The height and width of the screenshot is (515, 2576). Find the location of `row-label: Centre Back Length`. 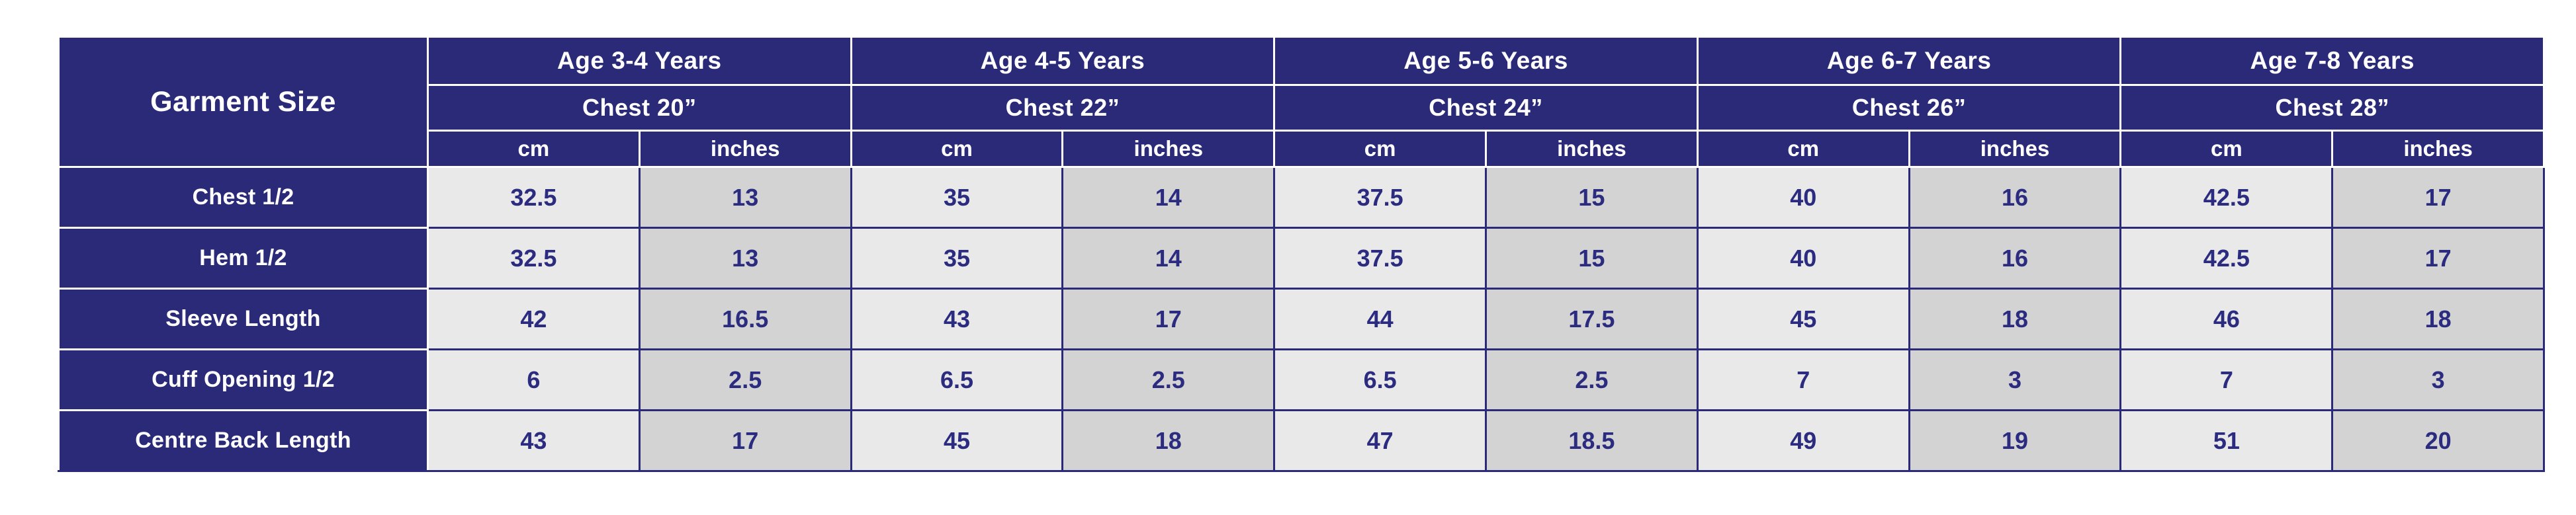

row-label: Centre Back Length is located at coordinates (243, 440).